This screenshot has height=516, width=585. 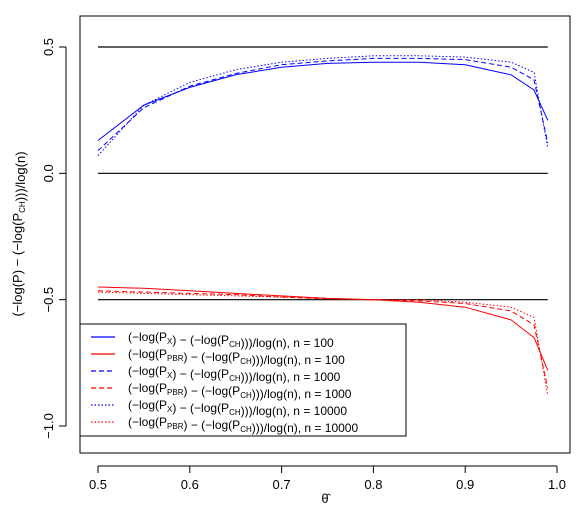 I want to click on legend-label-0: (−log(PX) − (−log(PCH)))/log(n), n = 100, so click(x=231, y=340).